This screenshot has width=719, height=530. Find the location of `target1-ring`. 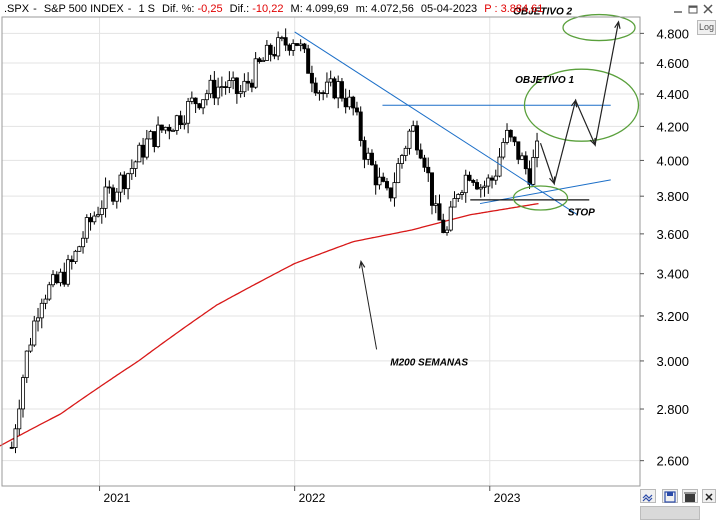

target1-ring is located at coordinates (581, 105).